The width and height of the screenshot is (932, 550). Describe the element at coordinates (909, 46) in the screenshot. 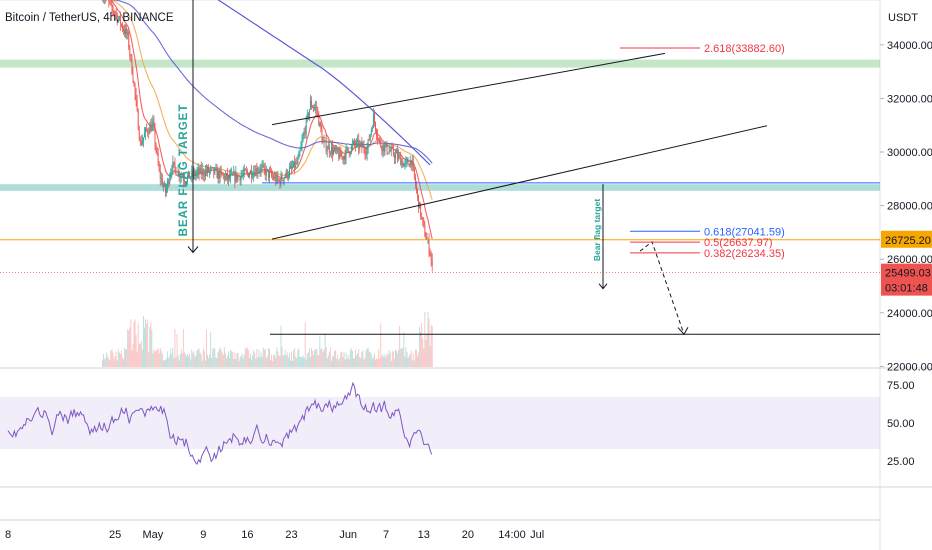

I see `price-tick-label: 34000.00` at that location.